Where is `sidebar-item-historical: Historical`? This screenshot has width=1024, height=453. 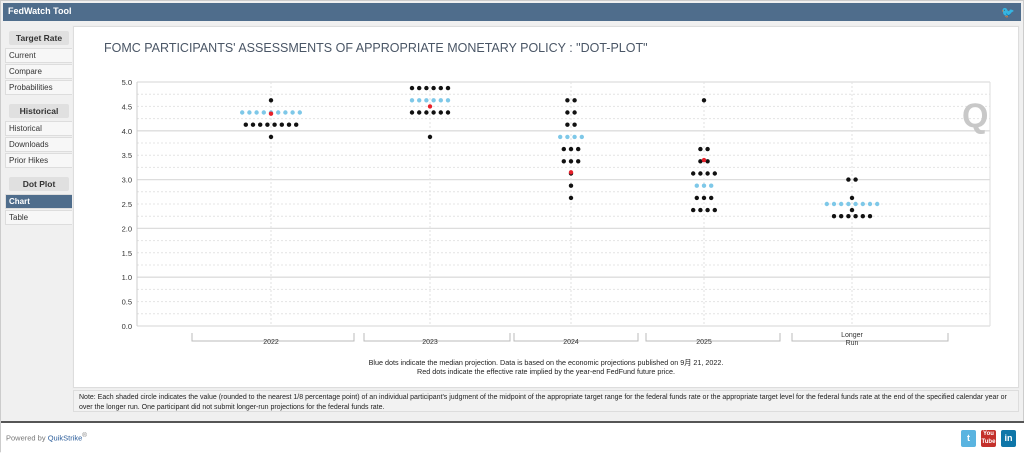
sidebar-item-historical: Historical is located at coordinates (39, 128).